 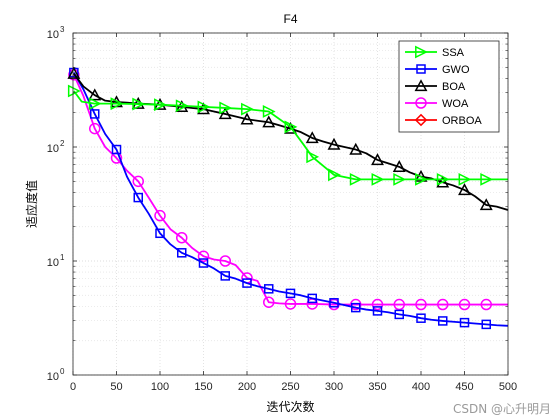 I want to click on chart-title: F4, so click(x=290, y=19).